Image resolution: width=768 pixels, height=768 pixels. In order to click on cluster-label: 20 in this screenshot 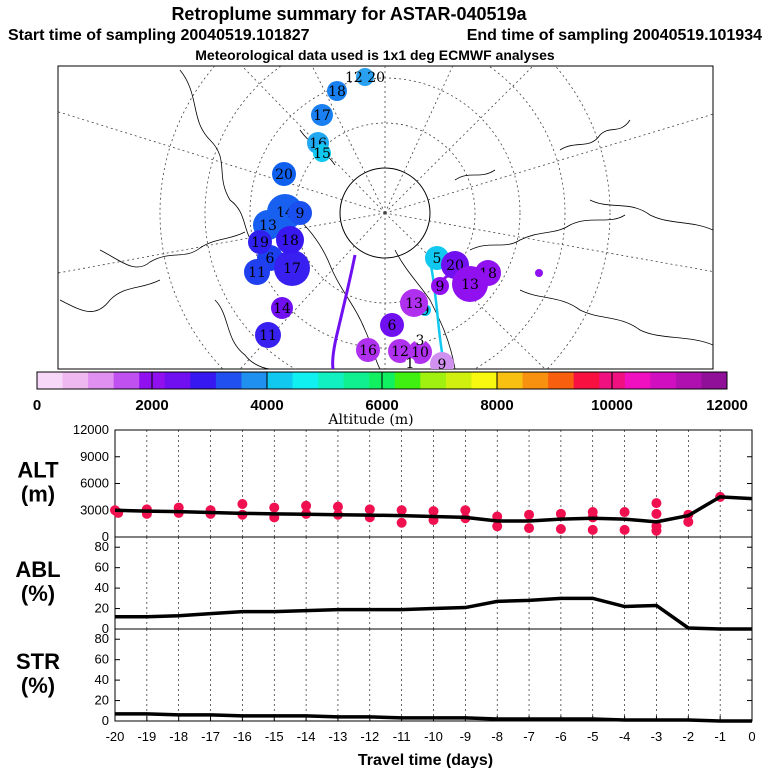, I will do `click(284, 175)`.